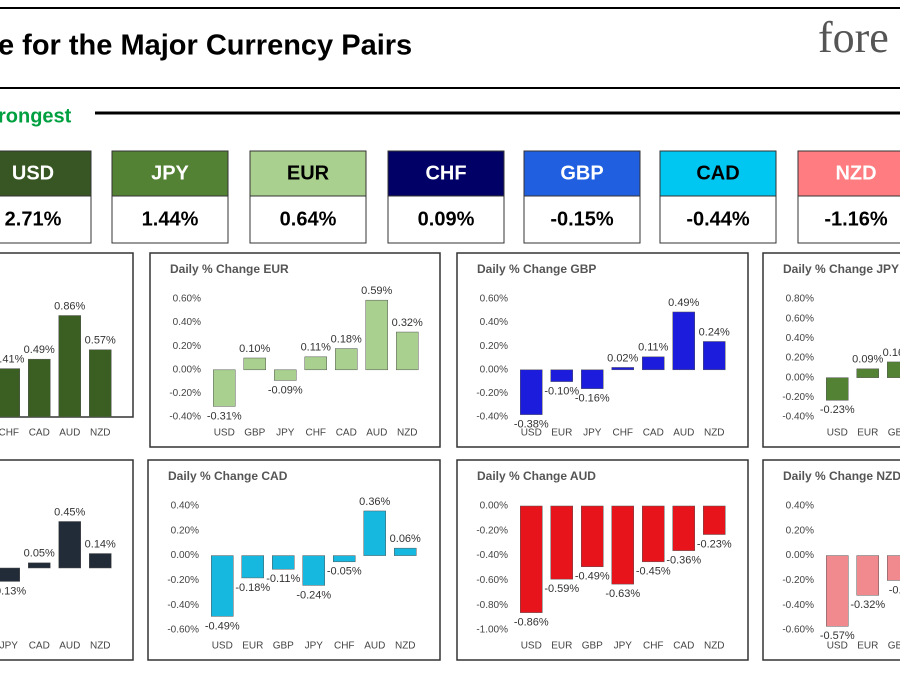 The image size is (900, 676). I want to click on tile-code: JPY, so click(170, 173).